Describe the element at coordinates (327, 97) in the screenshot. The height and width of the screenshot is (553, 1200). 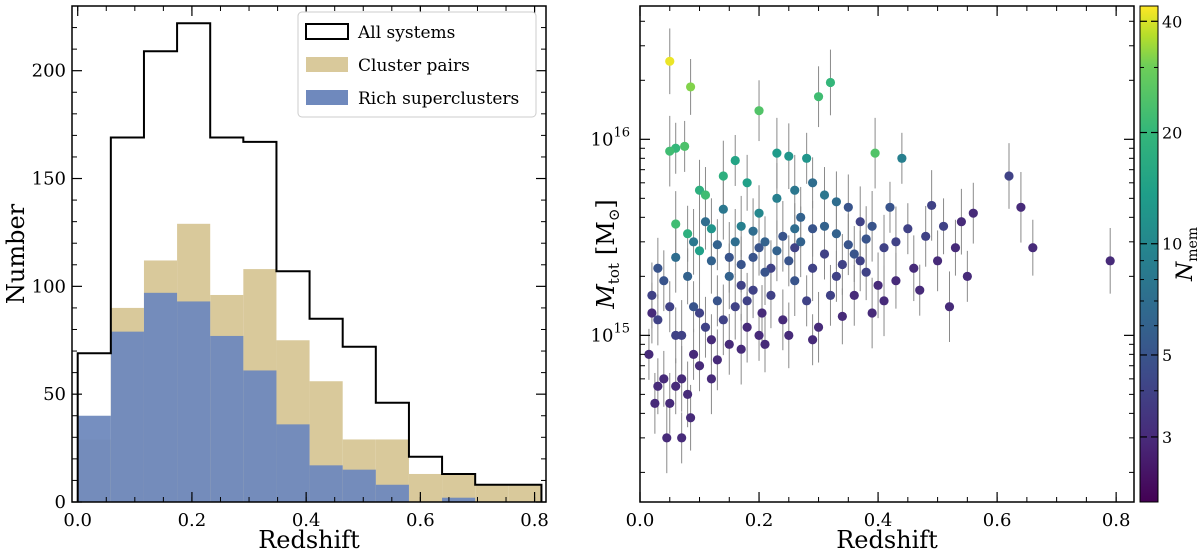
I see `legend-swatch-rich-superclusters` at that location.